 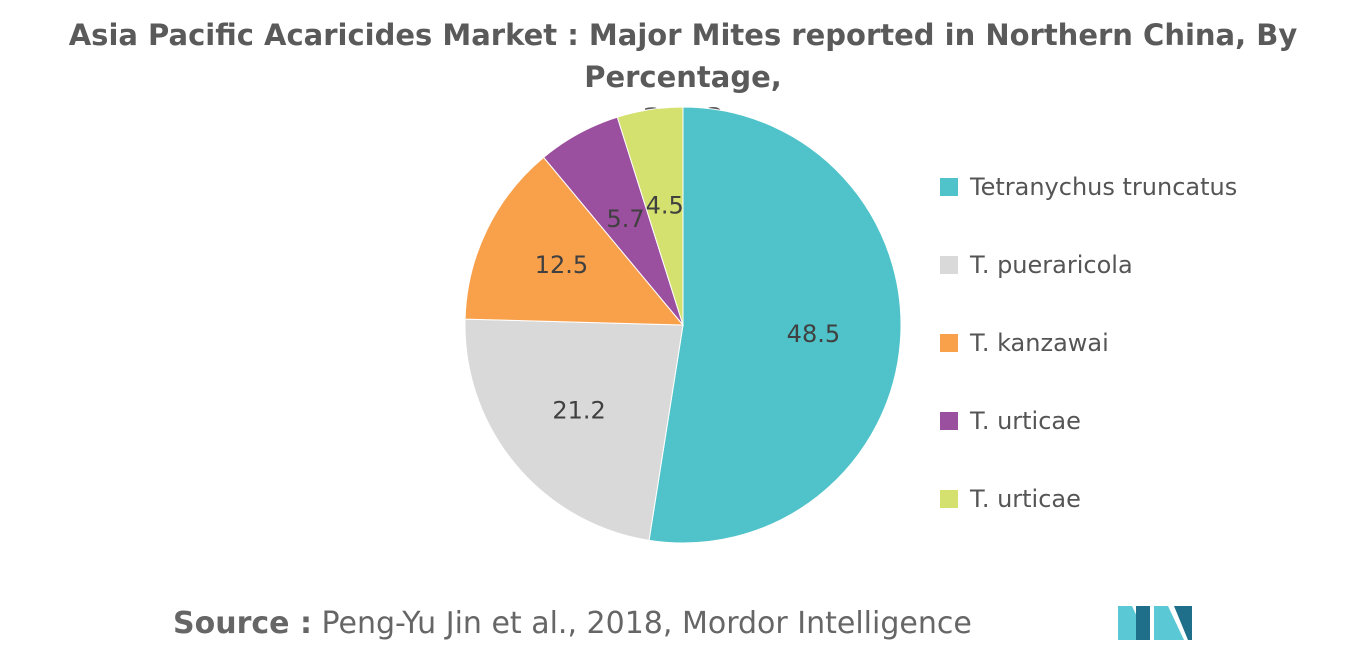 What do you see at coordinates (665, 206) in the screenshot?
I see `slice-value-label: 4.5` at bounding box center [665, 206].